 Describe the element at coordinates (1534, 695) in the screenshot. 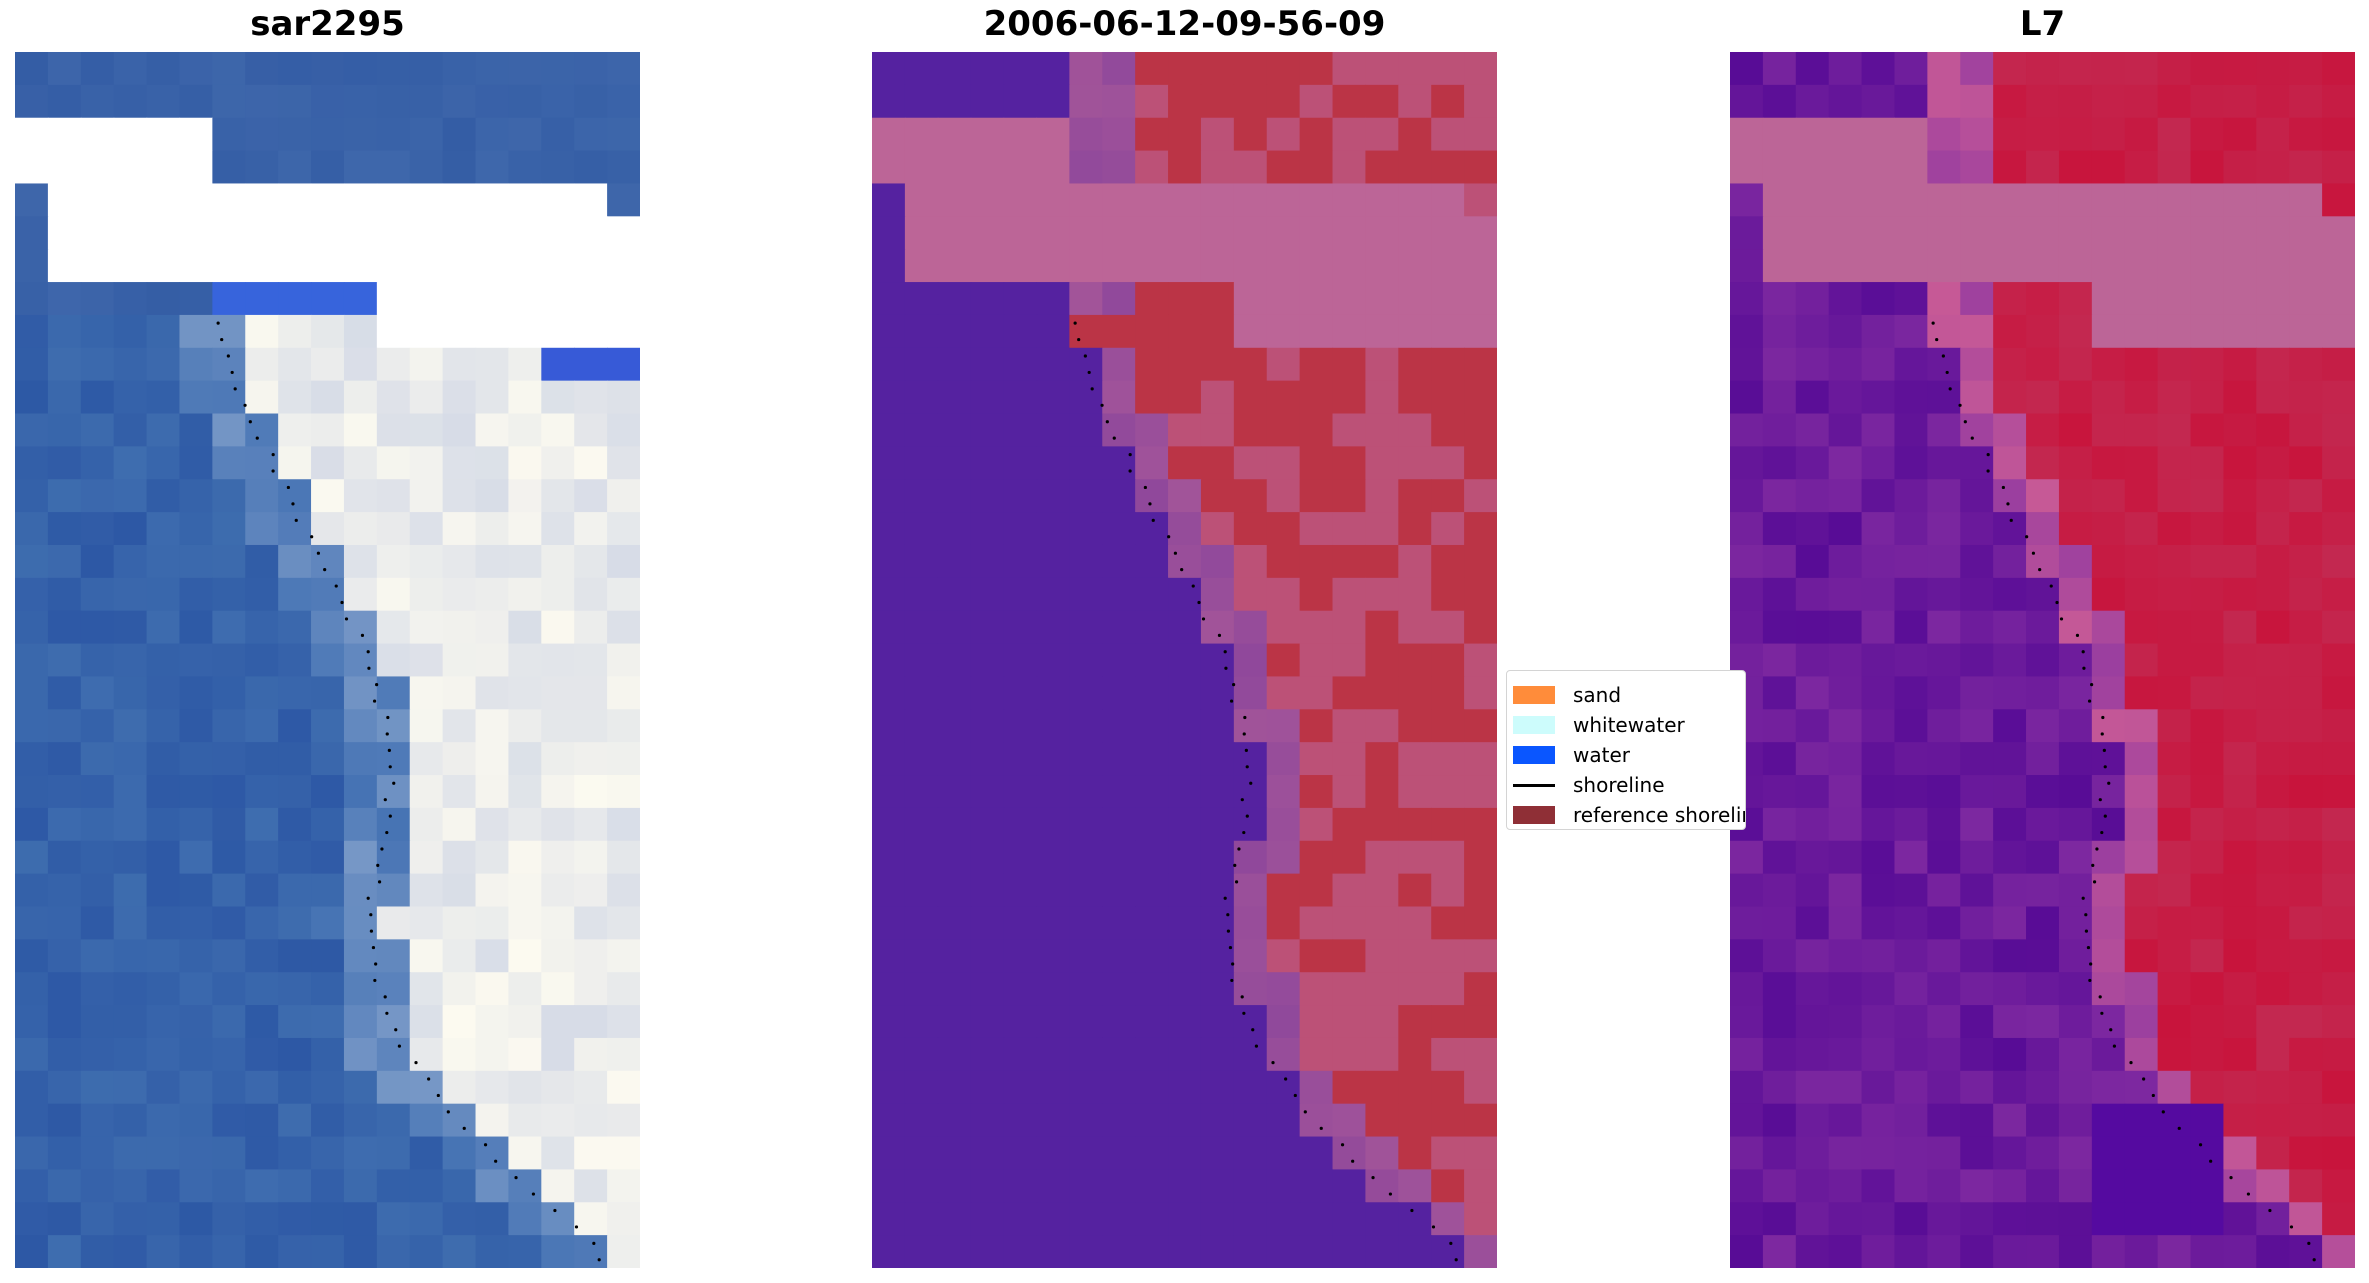

I see `legend-swatch-sand` at that location.